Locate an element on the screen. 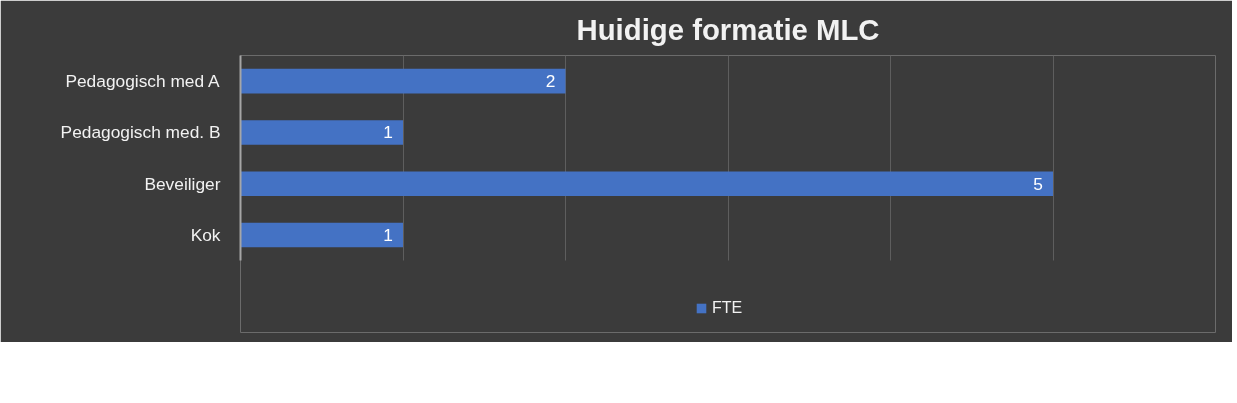 Image resolution: width=1237 pixels, height=403 pixels. chart-title: Huidige formatie MLC is located at coordinates (728, 29).